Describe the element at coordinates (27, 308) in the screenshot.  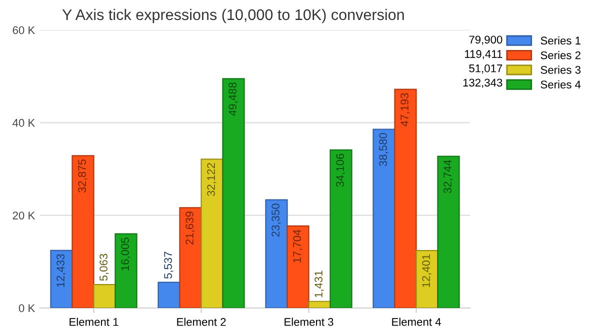
I see `y-tick-label: 0 K` at that location.